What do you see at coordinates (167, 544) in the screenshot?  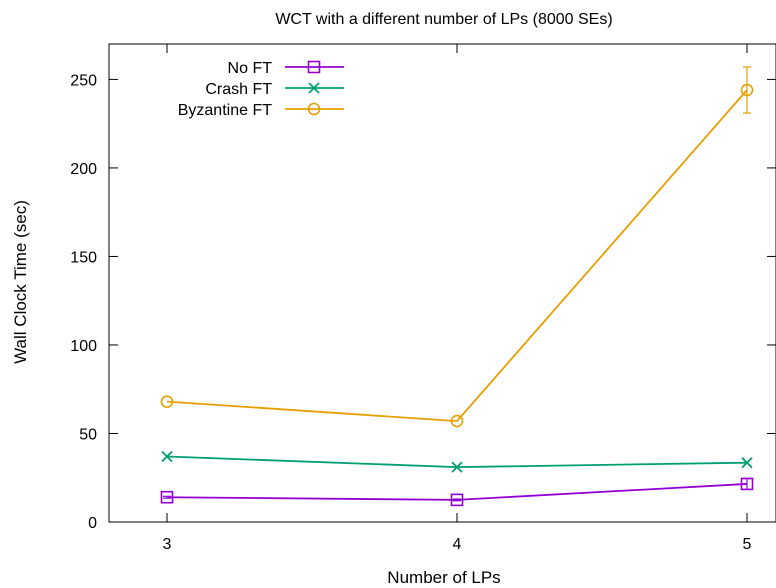 I see `x-tick-label: 3` at bounding box center [167, 544].